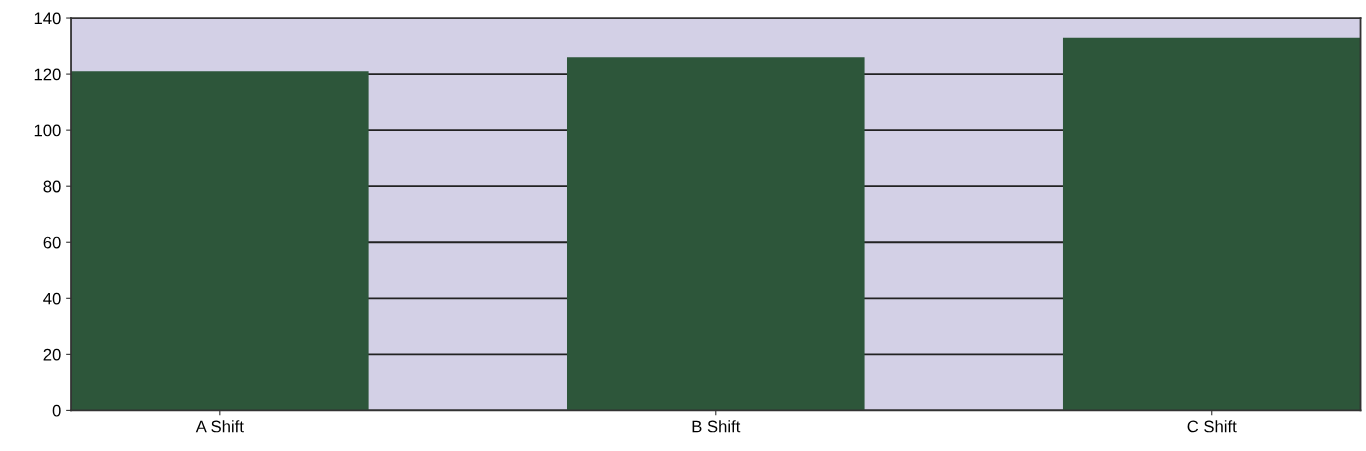 The height and width of the screenshot is (451, 1366). Describe the element at coordinates (52, 186) in the screenshot. I see `y-tick-label: 80` at that location.